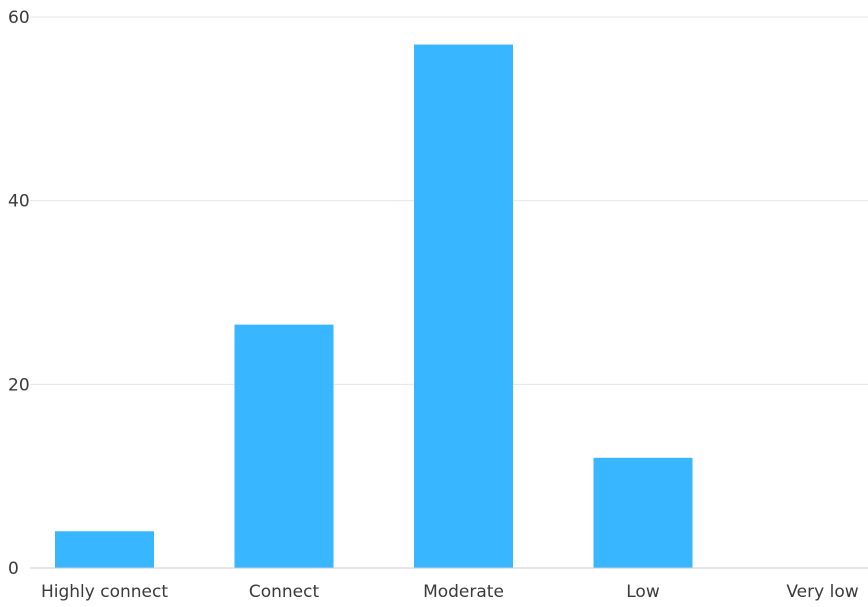  I want to click on x-axis-labels: Highly connect Connect Moderate Low Very low, so click(450, 592).